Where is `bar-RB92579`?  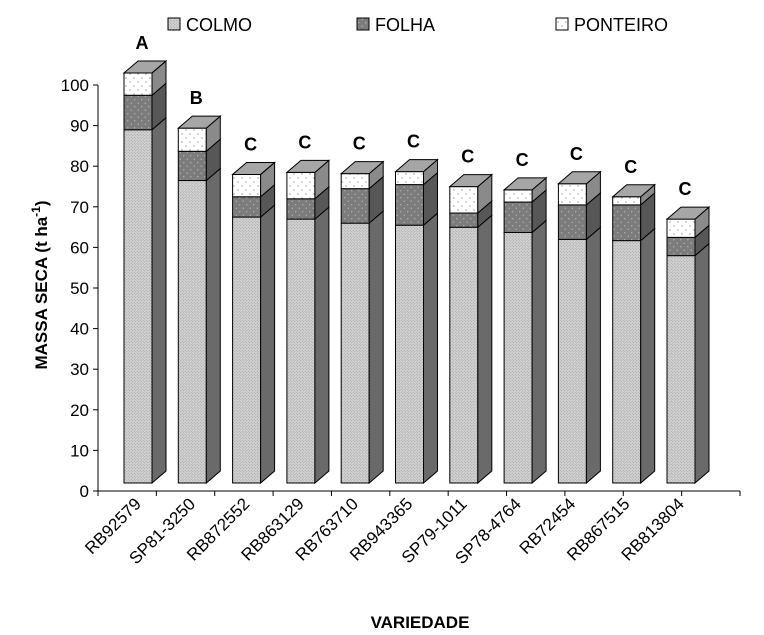 bar-RB92579 is located at coordinates (145, 272).